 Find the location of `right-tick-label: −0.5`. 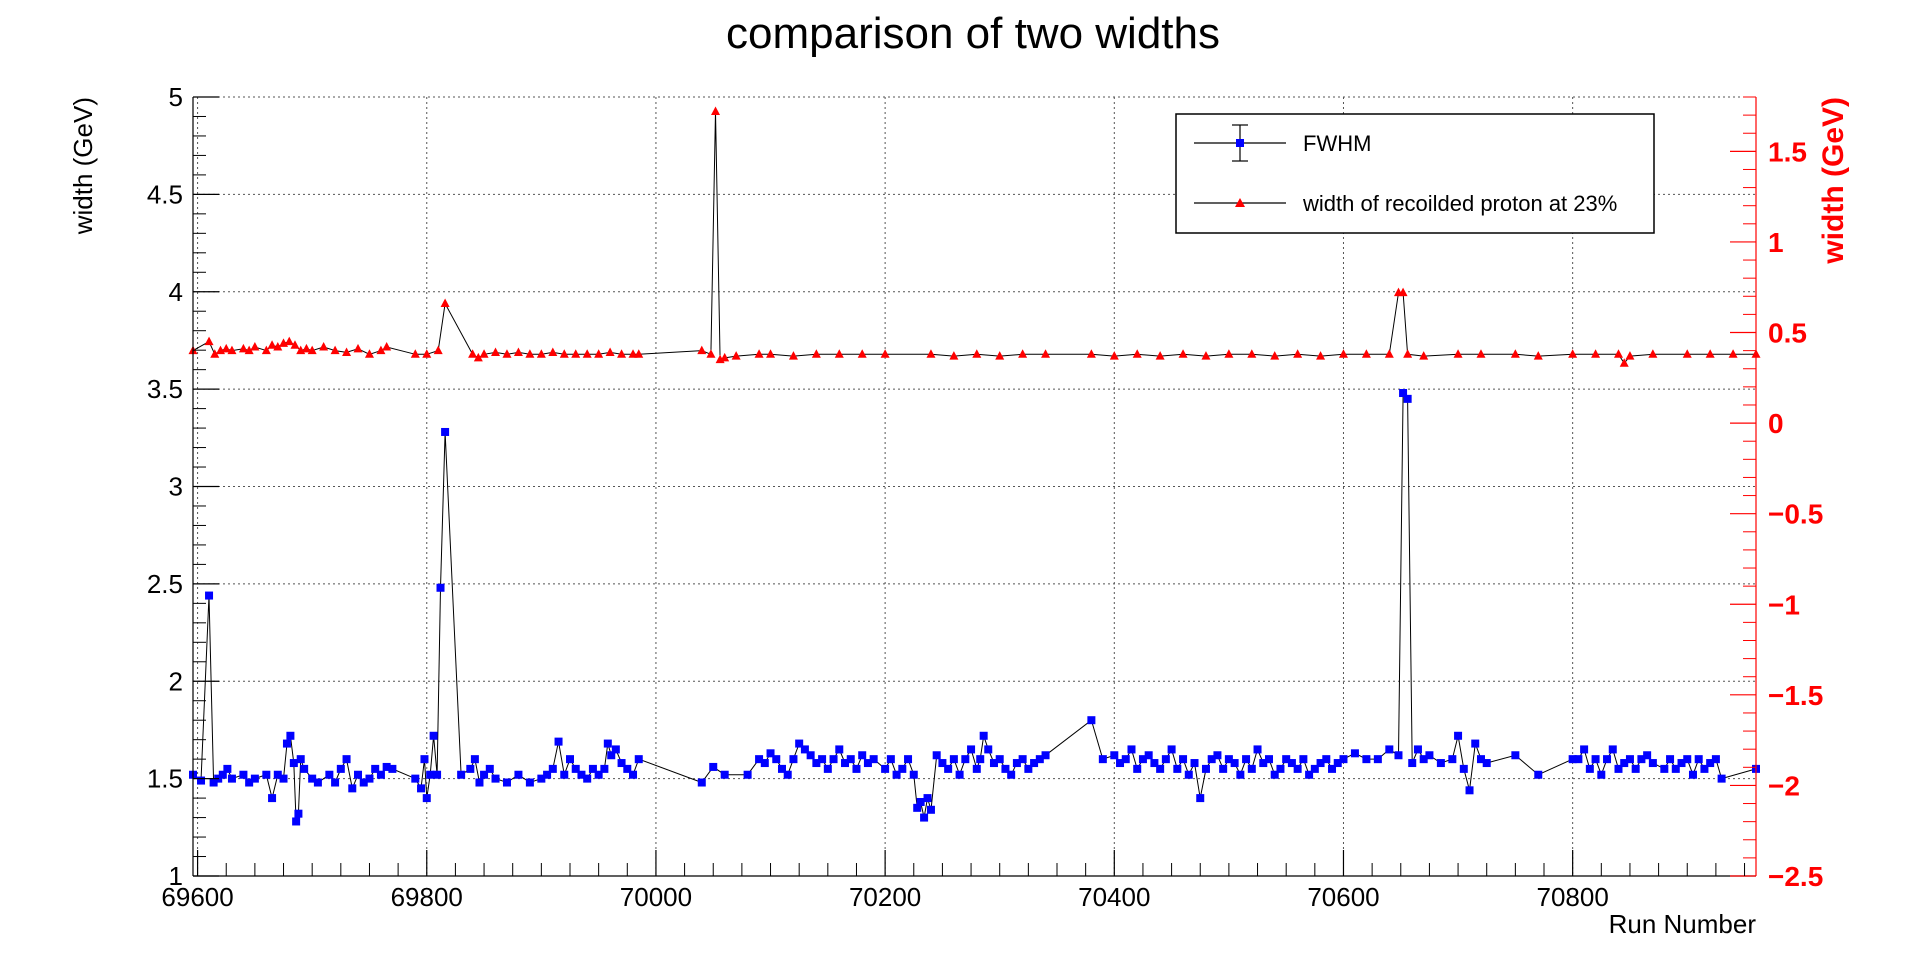

right-tick-label: −0.5 is located at coordinates (1795, 514).